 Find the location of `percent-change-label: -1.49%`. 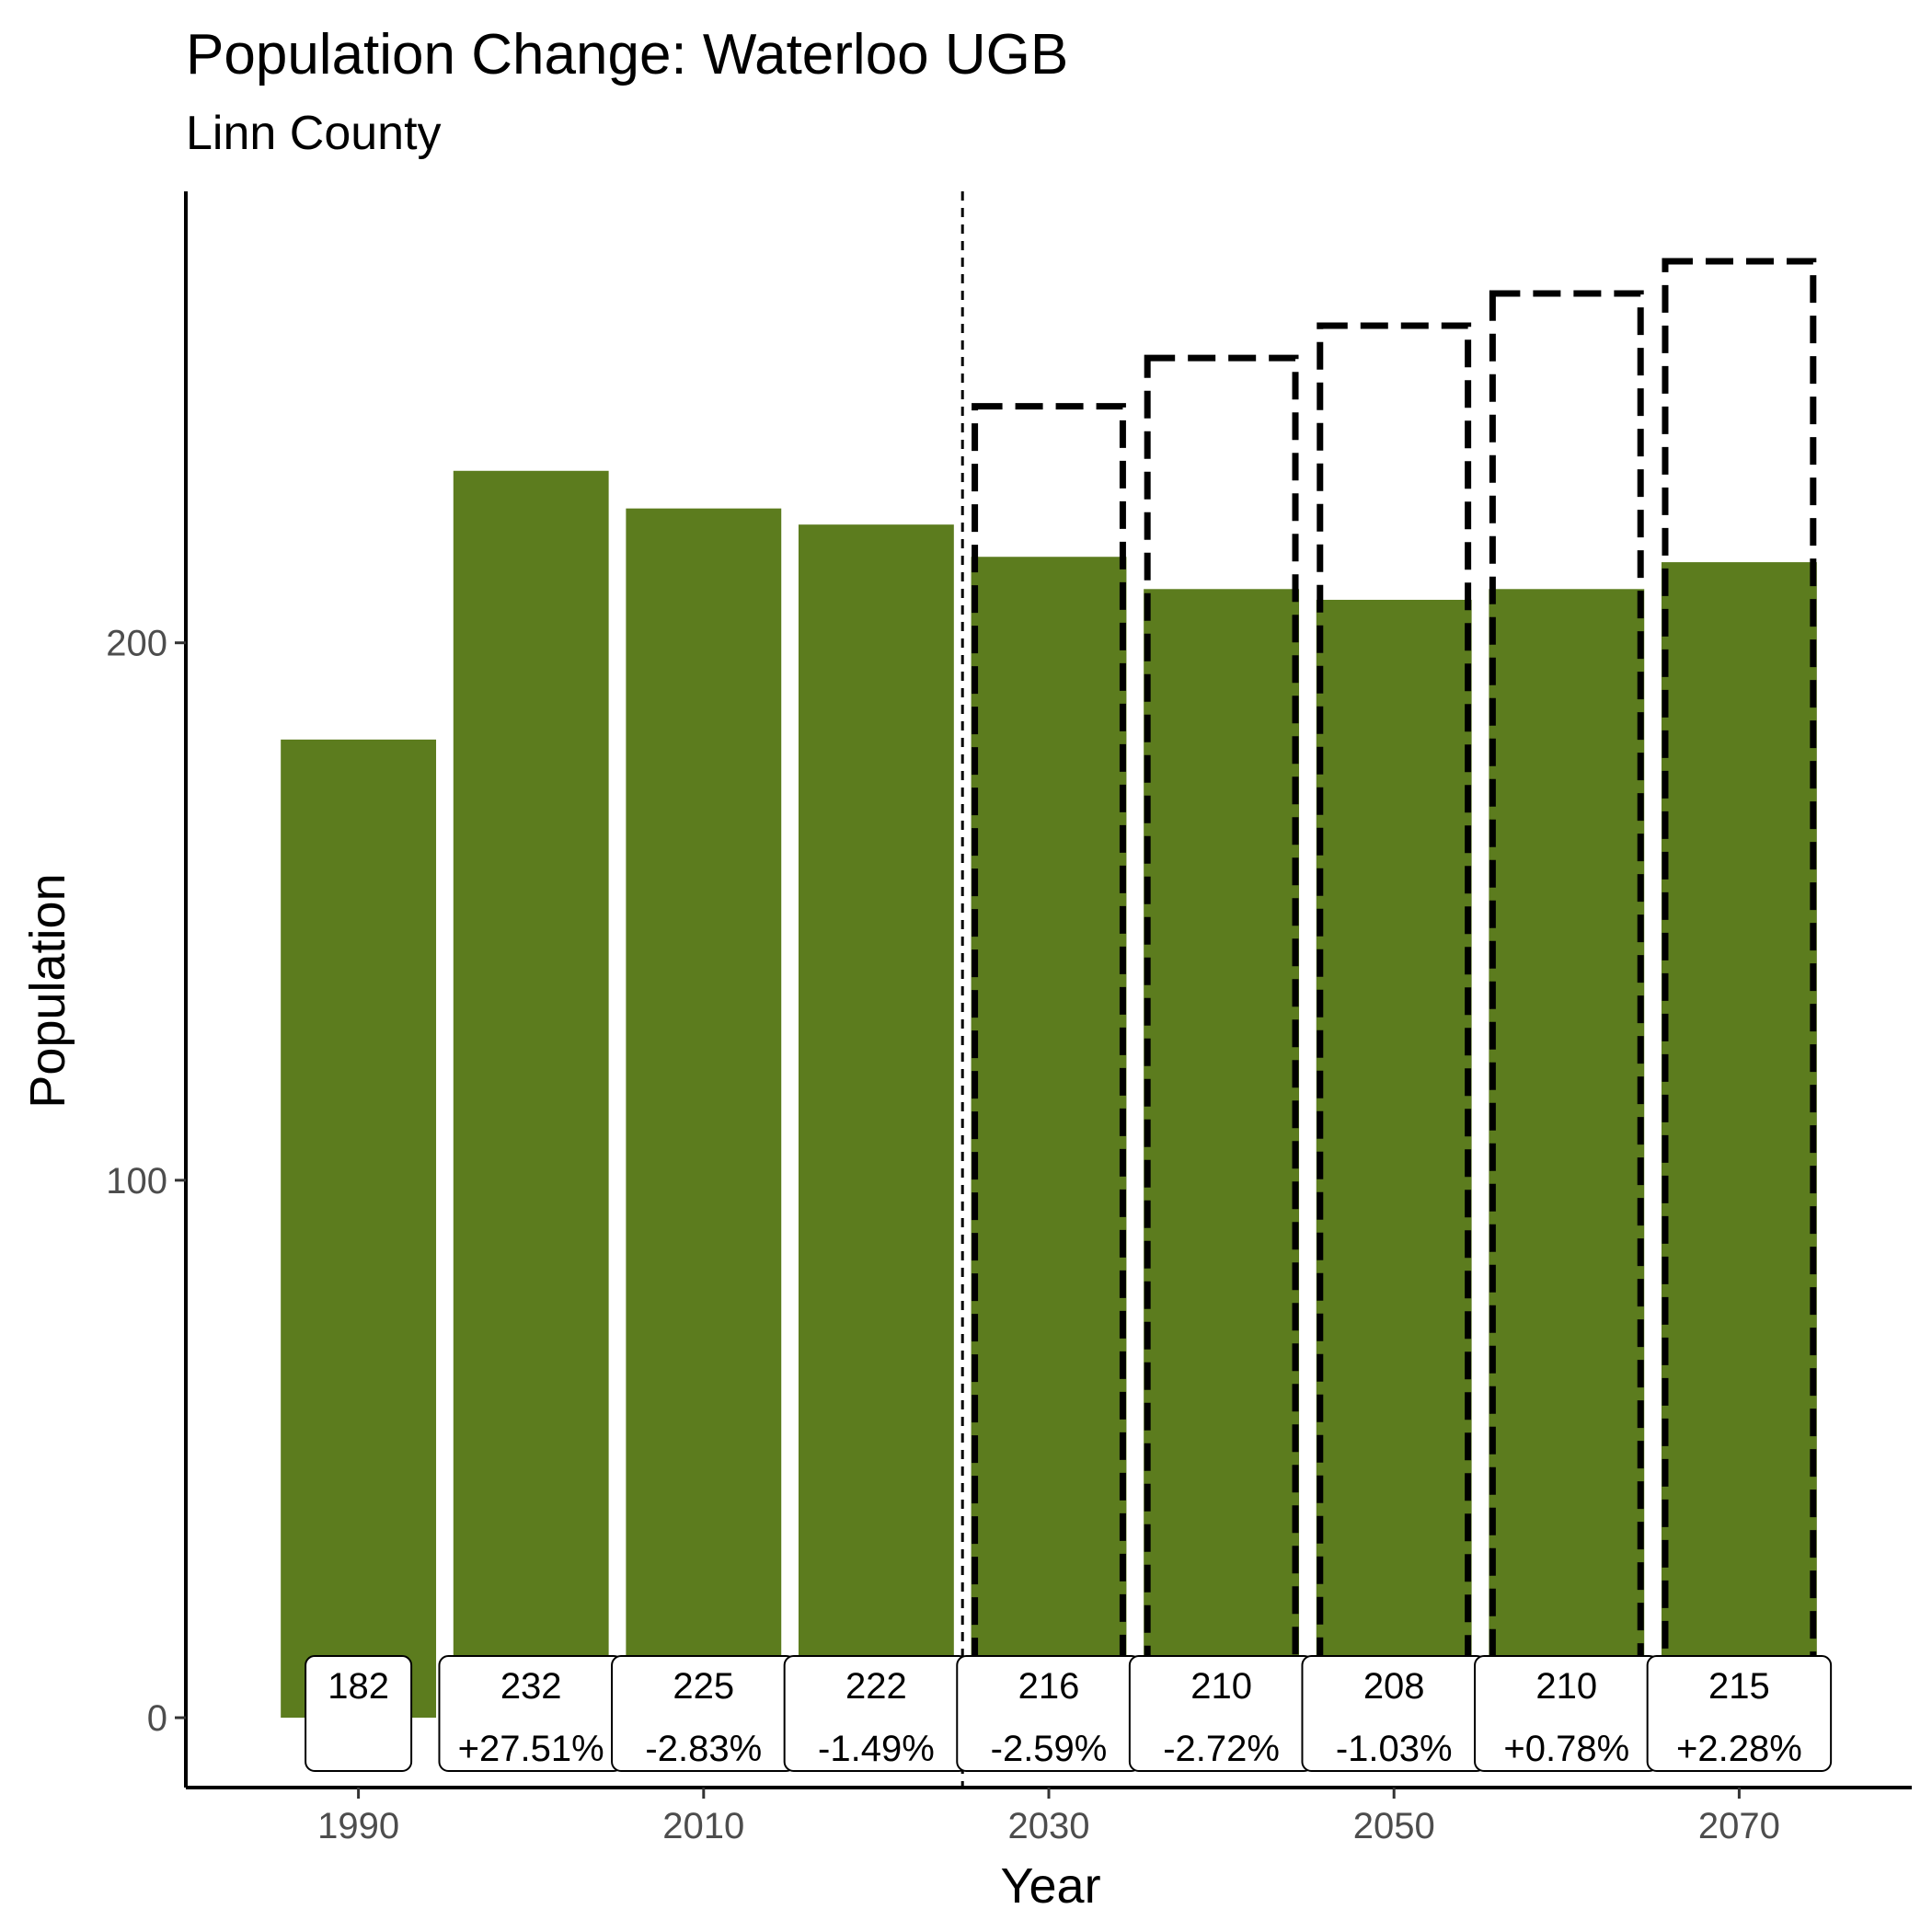

percent-change-label: -1.49% is located at coordinates (876, 1749).